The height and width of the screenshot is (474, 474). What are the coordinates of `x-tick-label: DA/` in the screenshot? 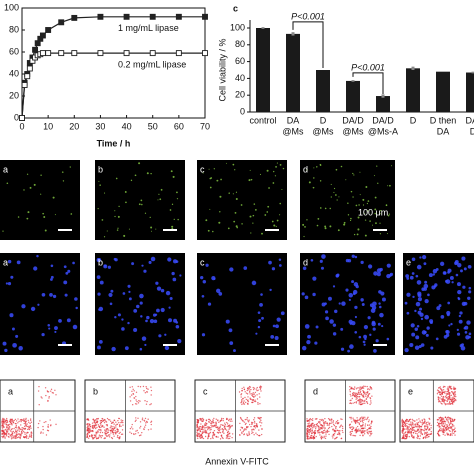 It's located at (469, 120).